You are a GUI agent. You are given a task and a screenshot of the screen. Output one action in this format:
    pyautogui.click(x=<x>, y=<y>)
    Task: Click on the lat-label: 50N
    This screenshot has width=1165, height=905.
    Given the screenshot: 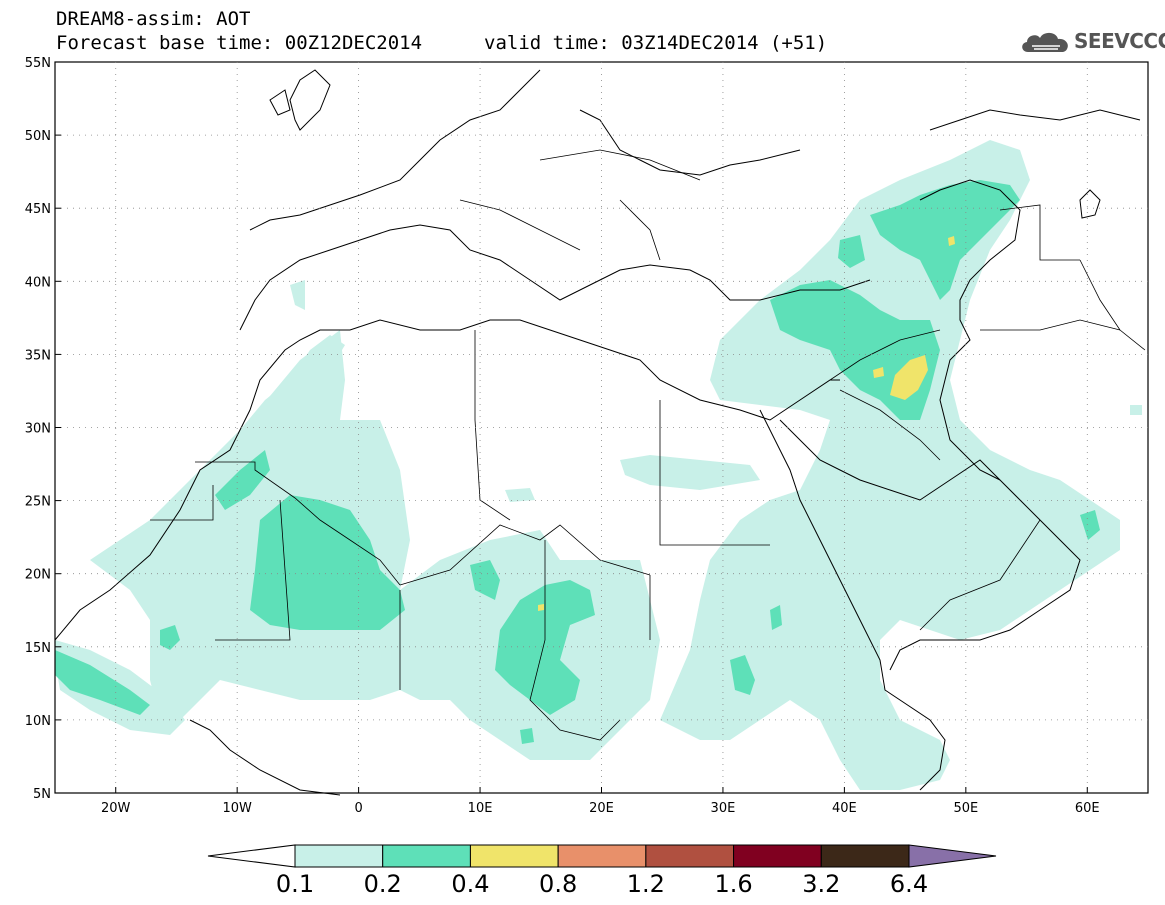 What is the action you would take?
    pyautogui.click(x=38, y=136)
    